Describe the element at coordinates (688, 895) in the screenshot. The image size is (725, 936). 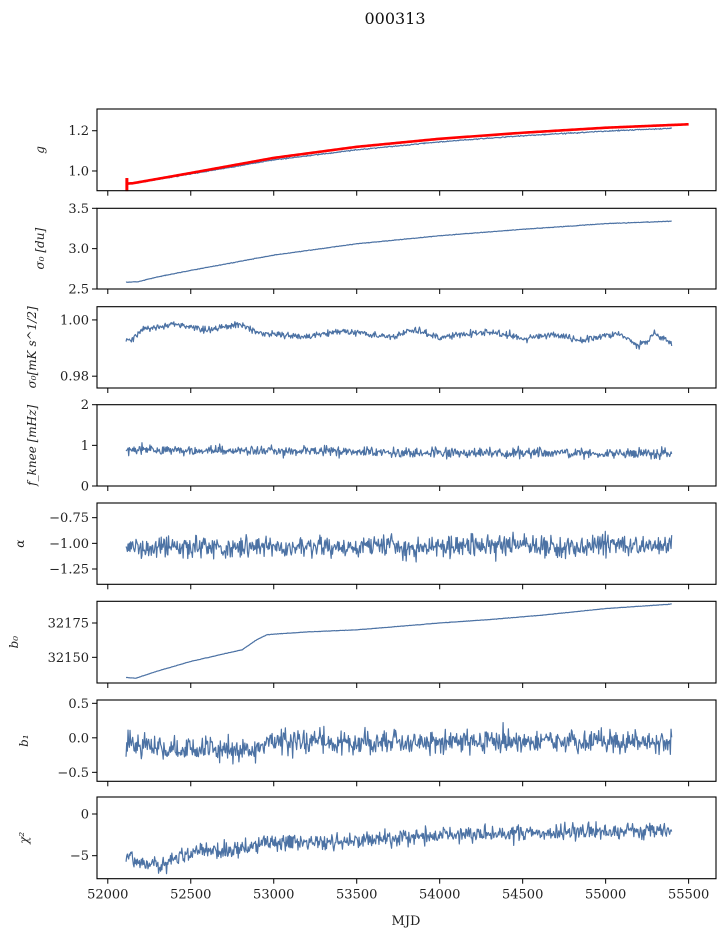
I see `x-tick-label: 55500` at that location.